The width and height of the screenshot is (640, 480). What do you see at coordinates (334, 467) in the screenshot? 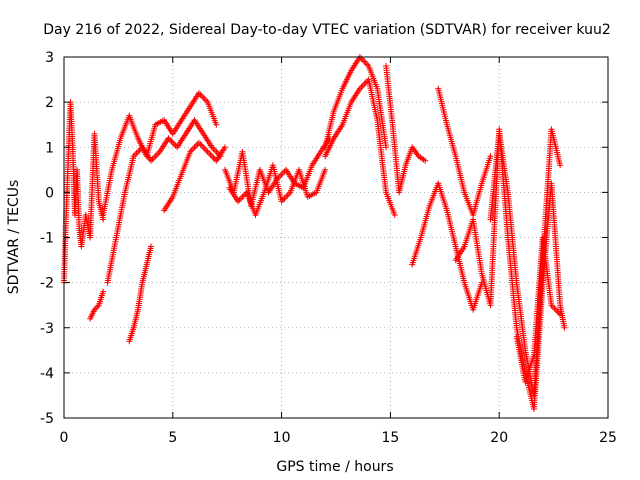
I see `x-axis-label: GPS time / hours` at bounding box center [334, 467].